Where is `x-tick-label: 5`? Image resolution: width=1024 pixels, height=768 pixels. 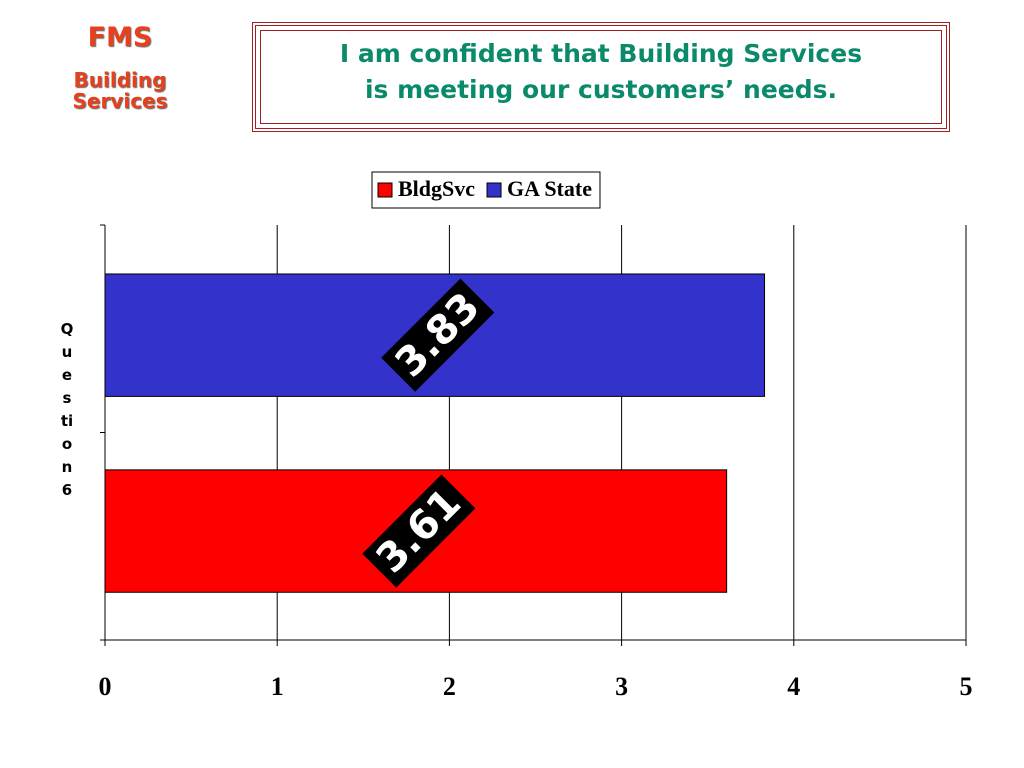
x-tick-label: 5 is located at coordinates (966, 686).